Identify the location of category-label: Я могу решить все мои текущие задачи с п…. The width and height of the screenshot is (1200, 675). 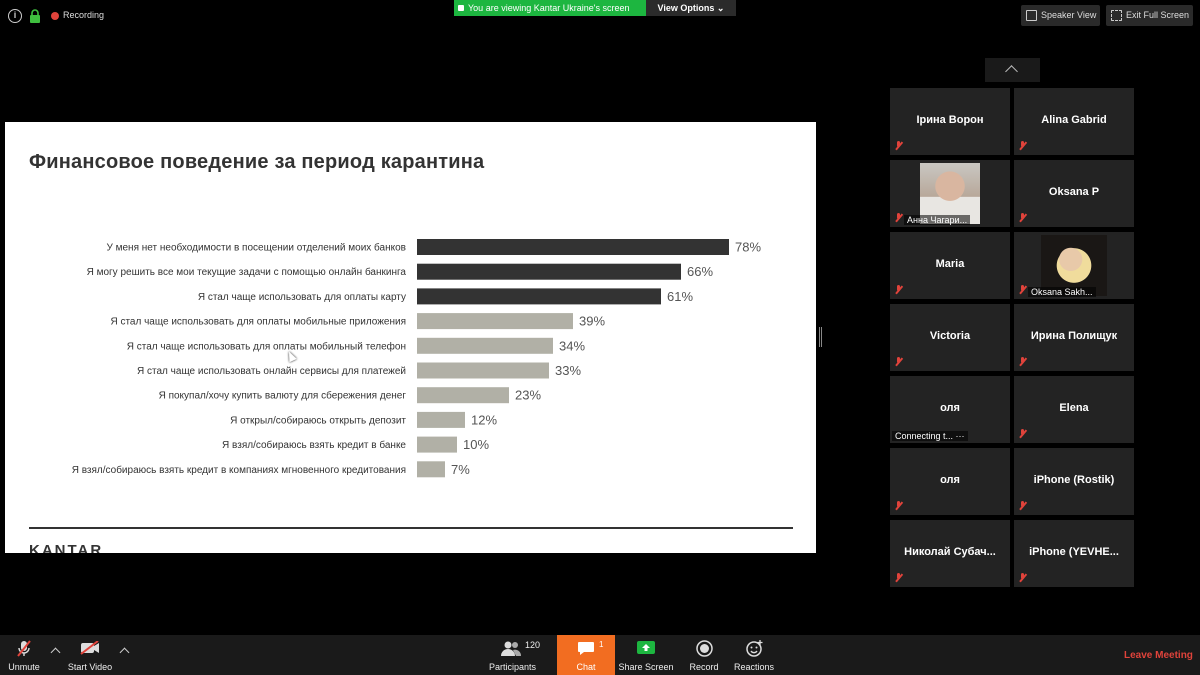
(247, 272).